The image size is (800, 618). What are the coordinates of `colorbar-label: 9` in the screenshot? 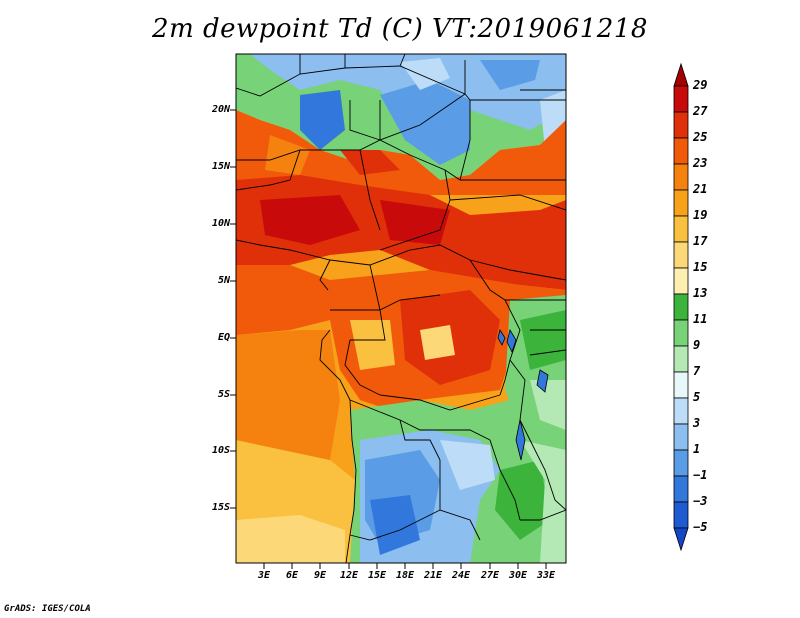 It's located at (697, 345).